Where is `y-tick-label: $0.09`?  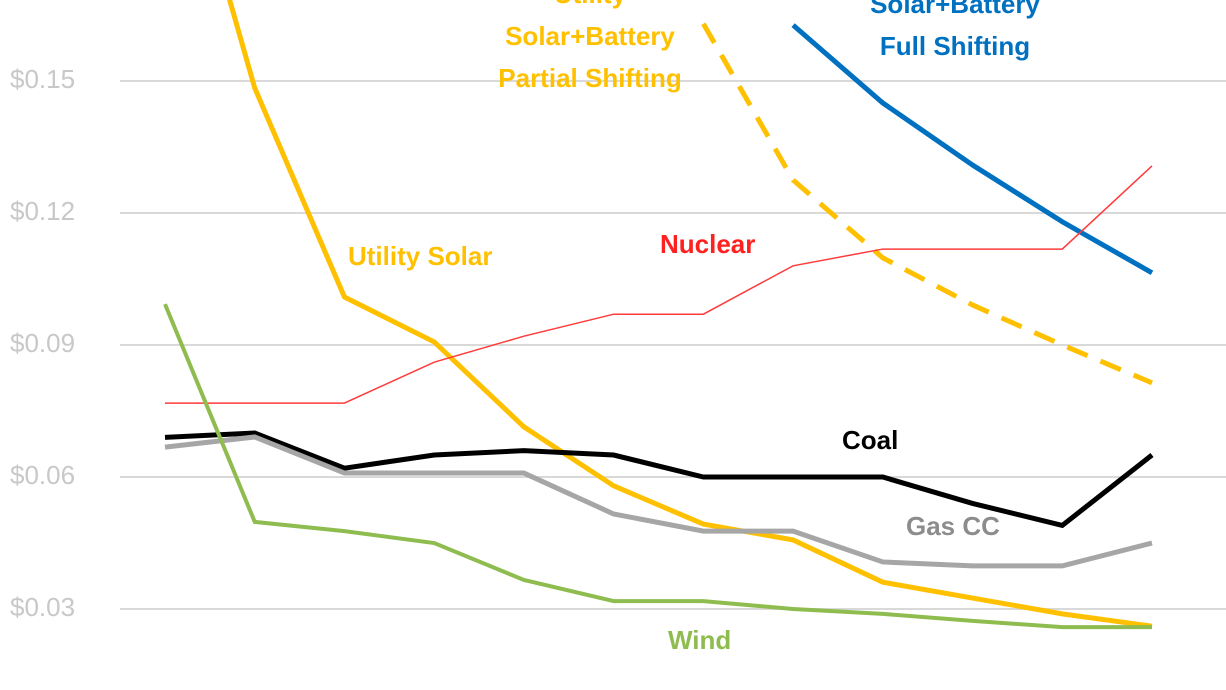
y-tick-label: $0.09 is located at coordinates (42, 343).